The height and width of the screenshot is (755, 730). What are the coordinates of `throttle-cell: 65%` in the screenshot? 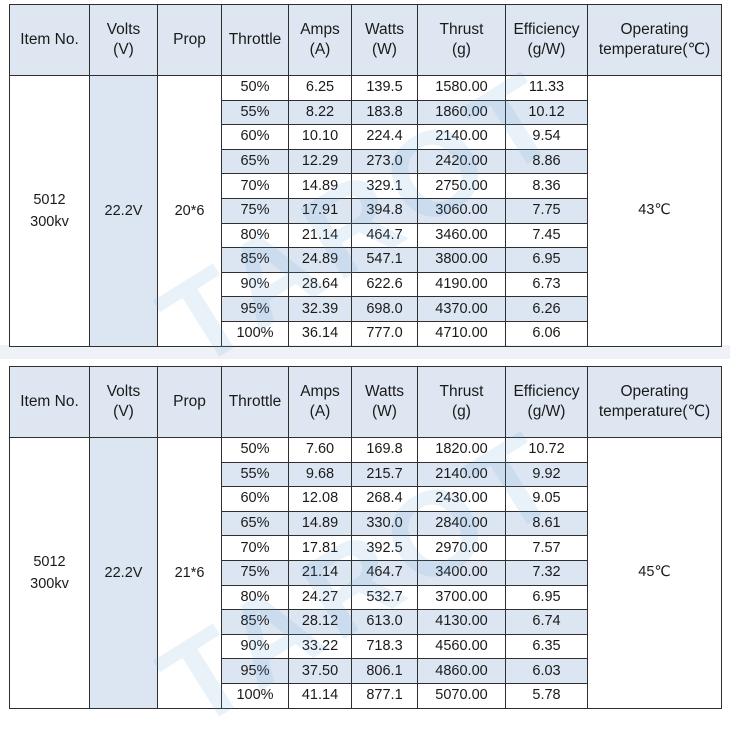 It's located at (255, 161).